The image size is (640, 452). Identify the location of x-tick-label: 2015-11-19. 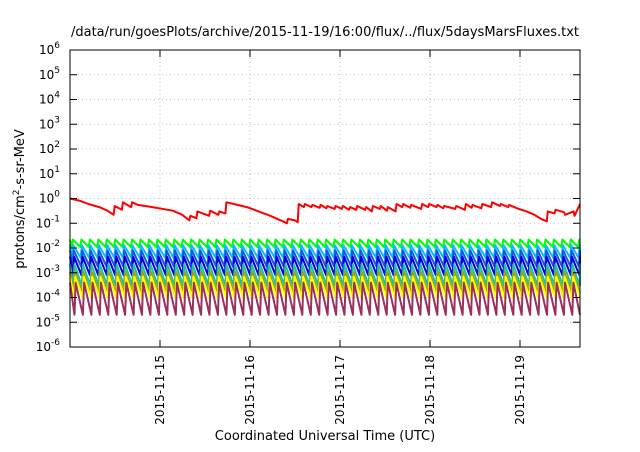
(520, 390).